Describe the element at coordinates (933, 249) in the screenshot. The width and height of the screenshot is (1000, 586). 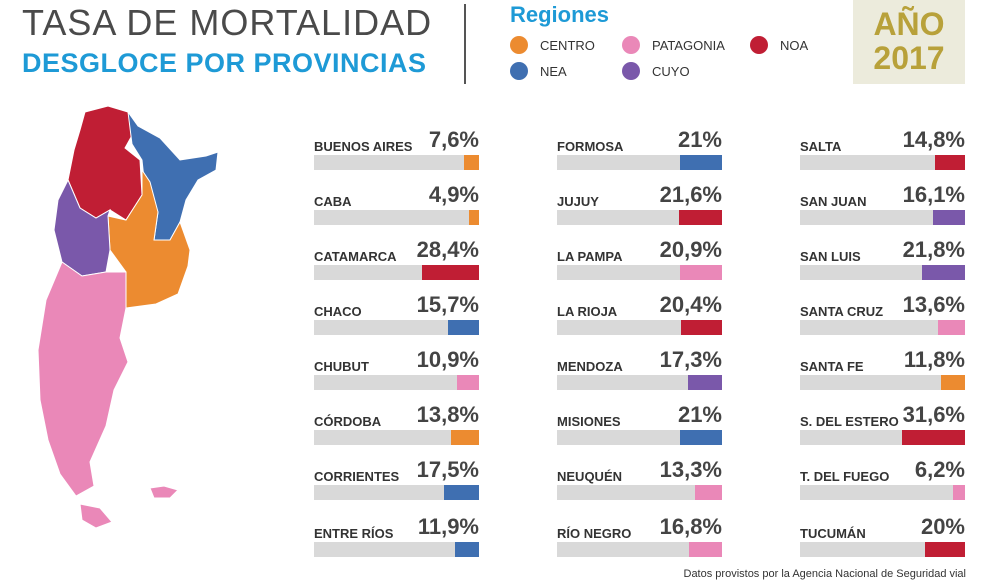
I see `province-value-label: 21,8%` at that location.